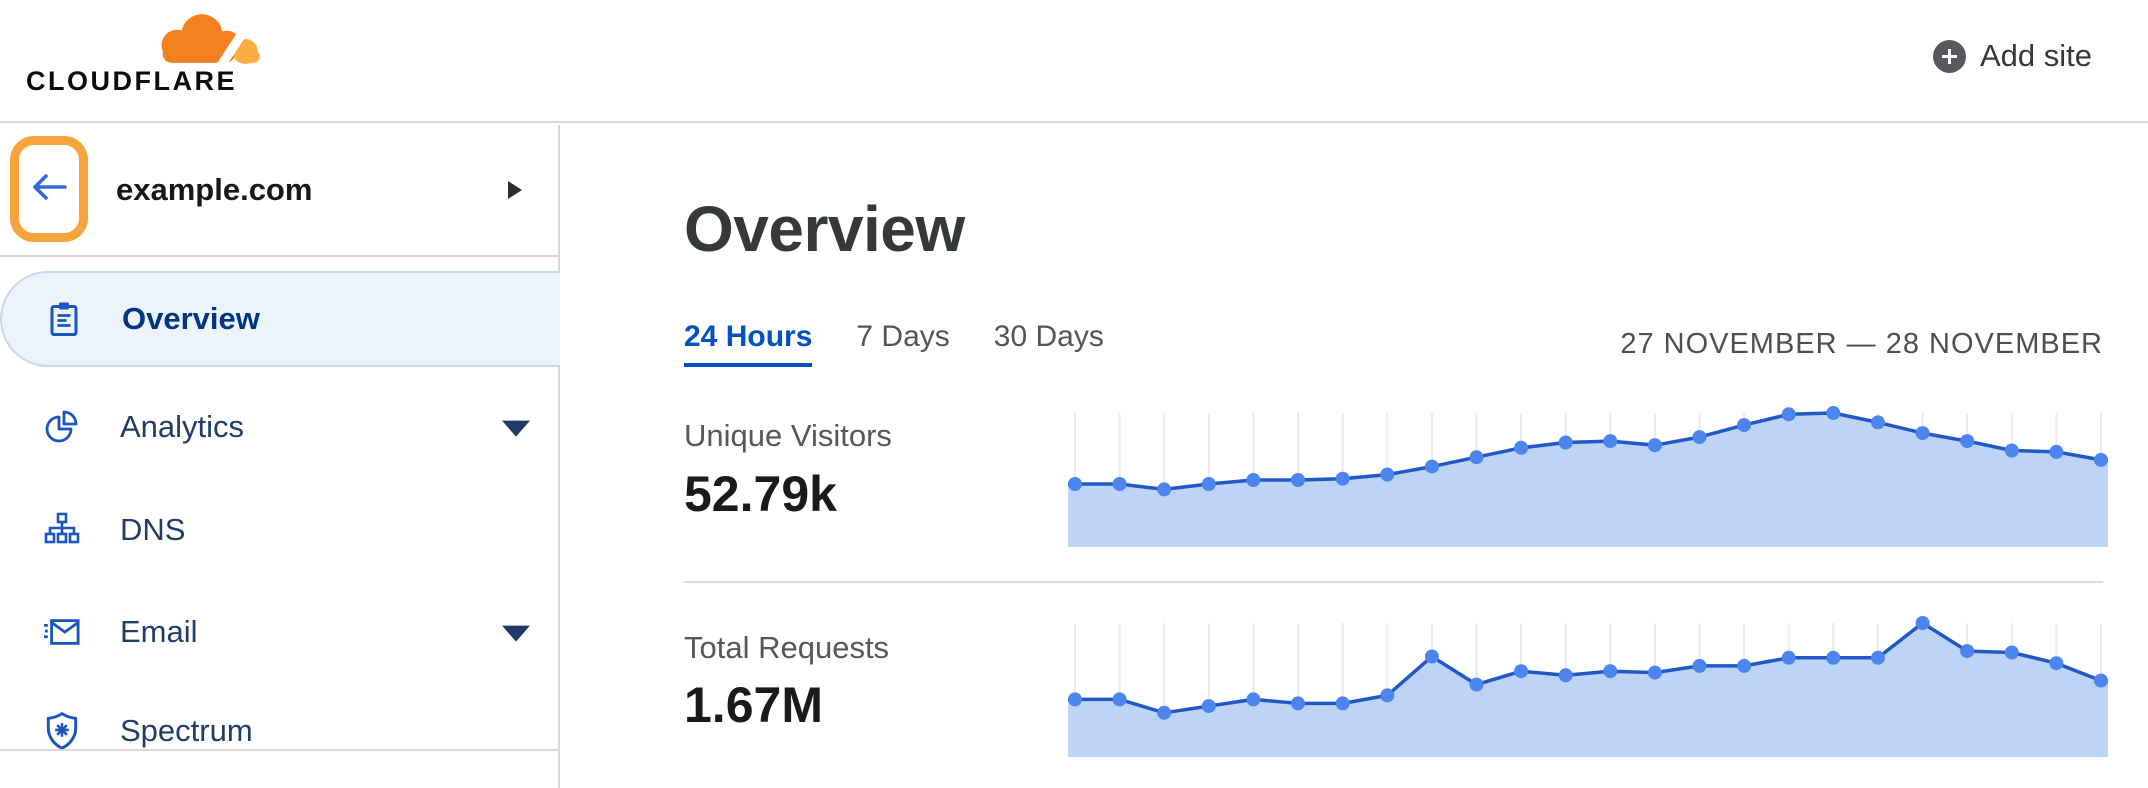 Image resolution: width=2148 pixels, height=788 pixels. What do you see at coordinates (280, 319) in the screenshot?
I see `sidebar-item-overview: Overview` at bounding box center [280, 319].